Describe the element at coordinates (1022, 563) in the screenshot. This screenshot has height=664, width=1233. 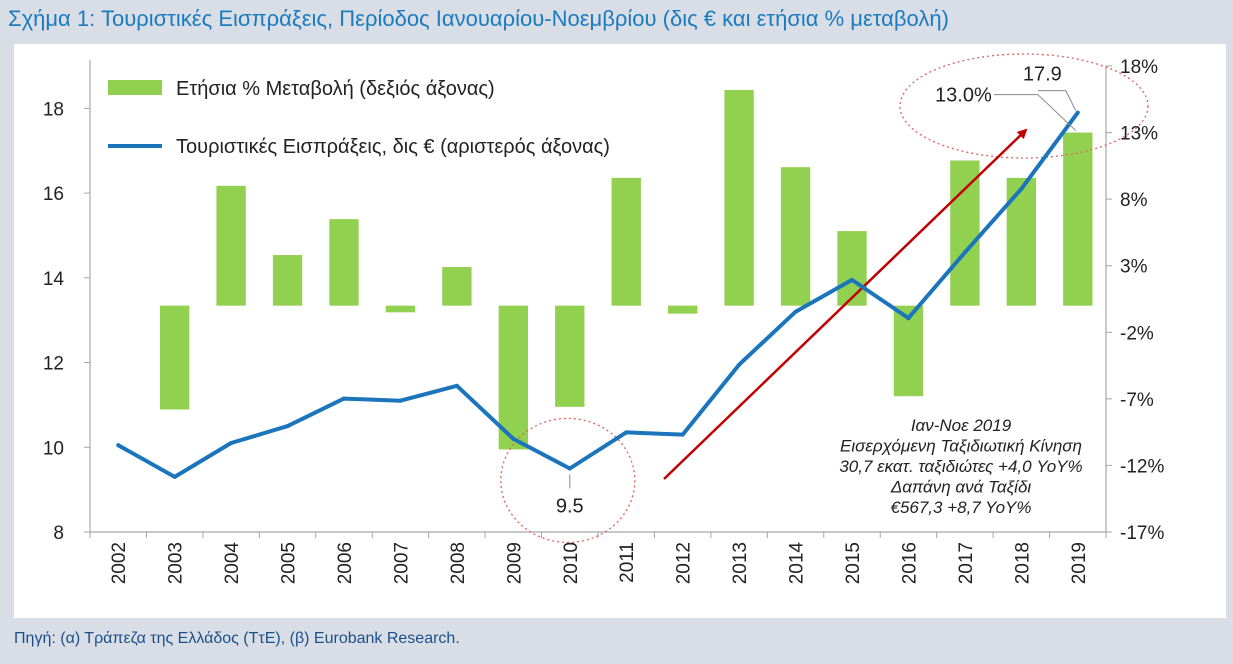
I see `x-tick-label: 2018` at that location.